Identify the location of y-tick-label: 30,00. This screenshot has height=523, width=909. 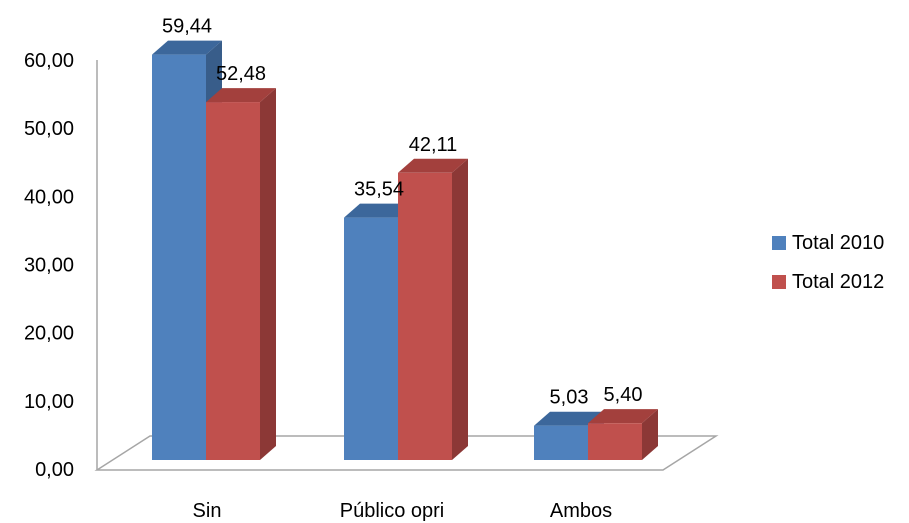
(49, 266).